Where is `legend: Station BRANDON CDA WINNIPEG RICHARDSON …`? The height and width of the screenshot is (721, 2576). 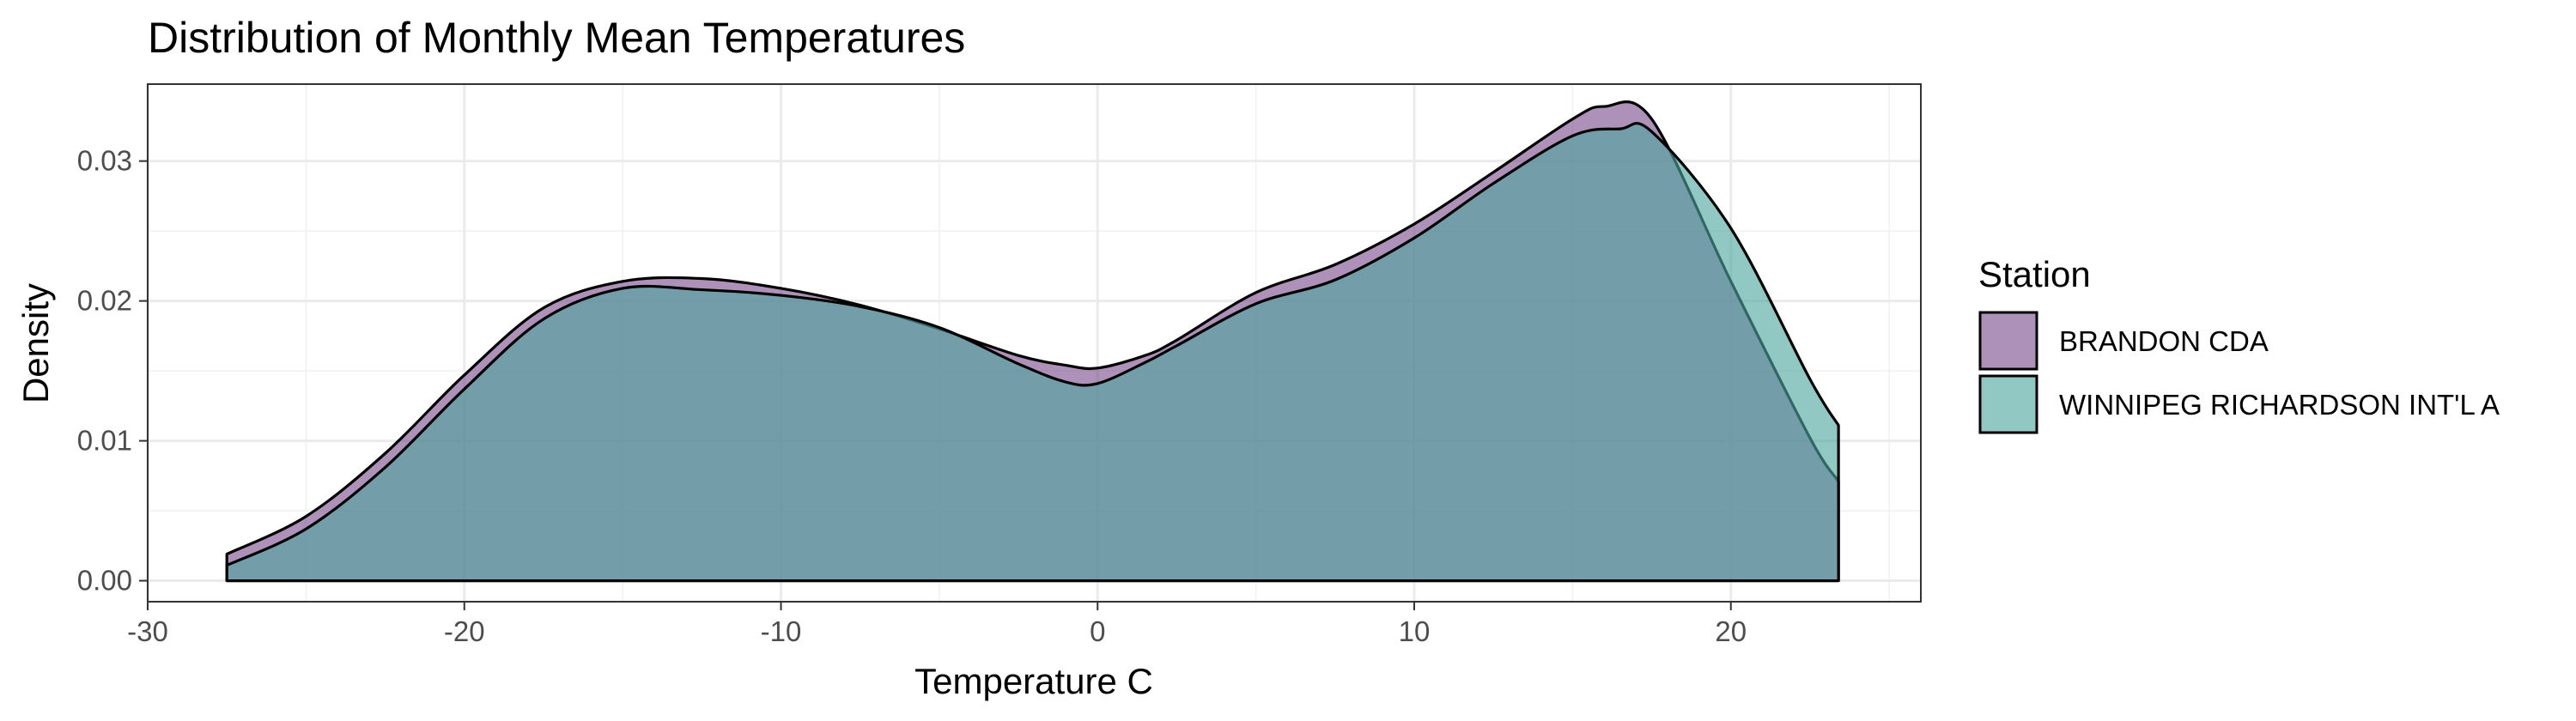 legend: Station BRANDON CDA WINNIPEG RICHARDSON … is located at coordinates (2239, 344).